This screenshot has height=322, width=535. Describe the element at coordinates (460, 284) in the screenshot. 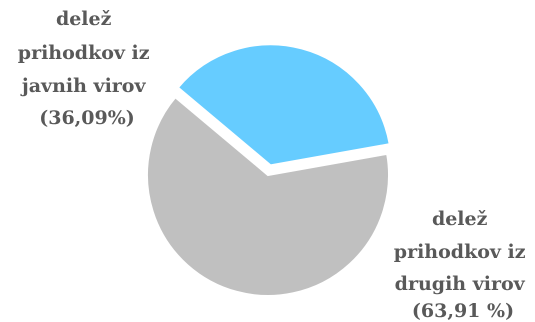

I see `slice-label-other-line-3: drugih virov` at that location.